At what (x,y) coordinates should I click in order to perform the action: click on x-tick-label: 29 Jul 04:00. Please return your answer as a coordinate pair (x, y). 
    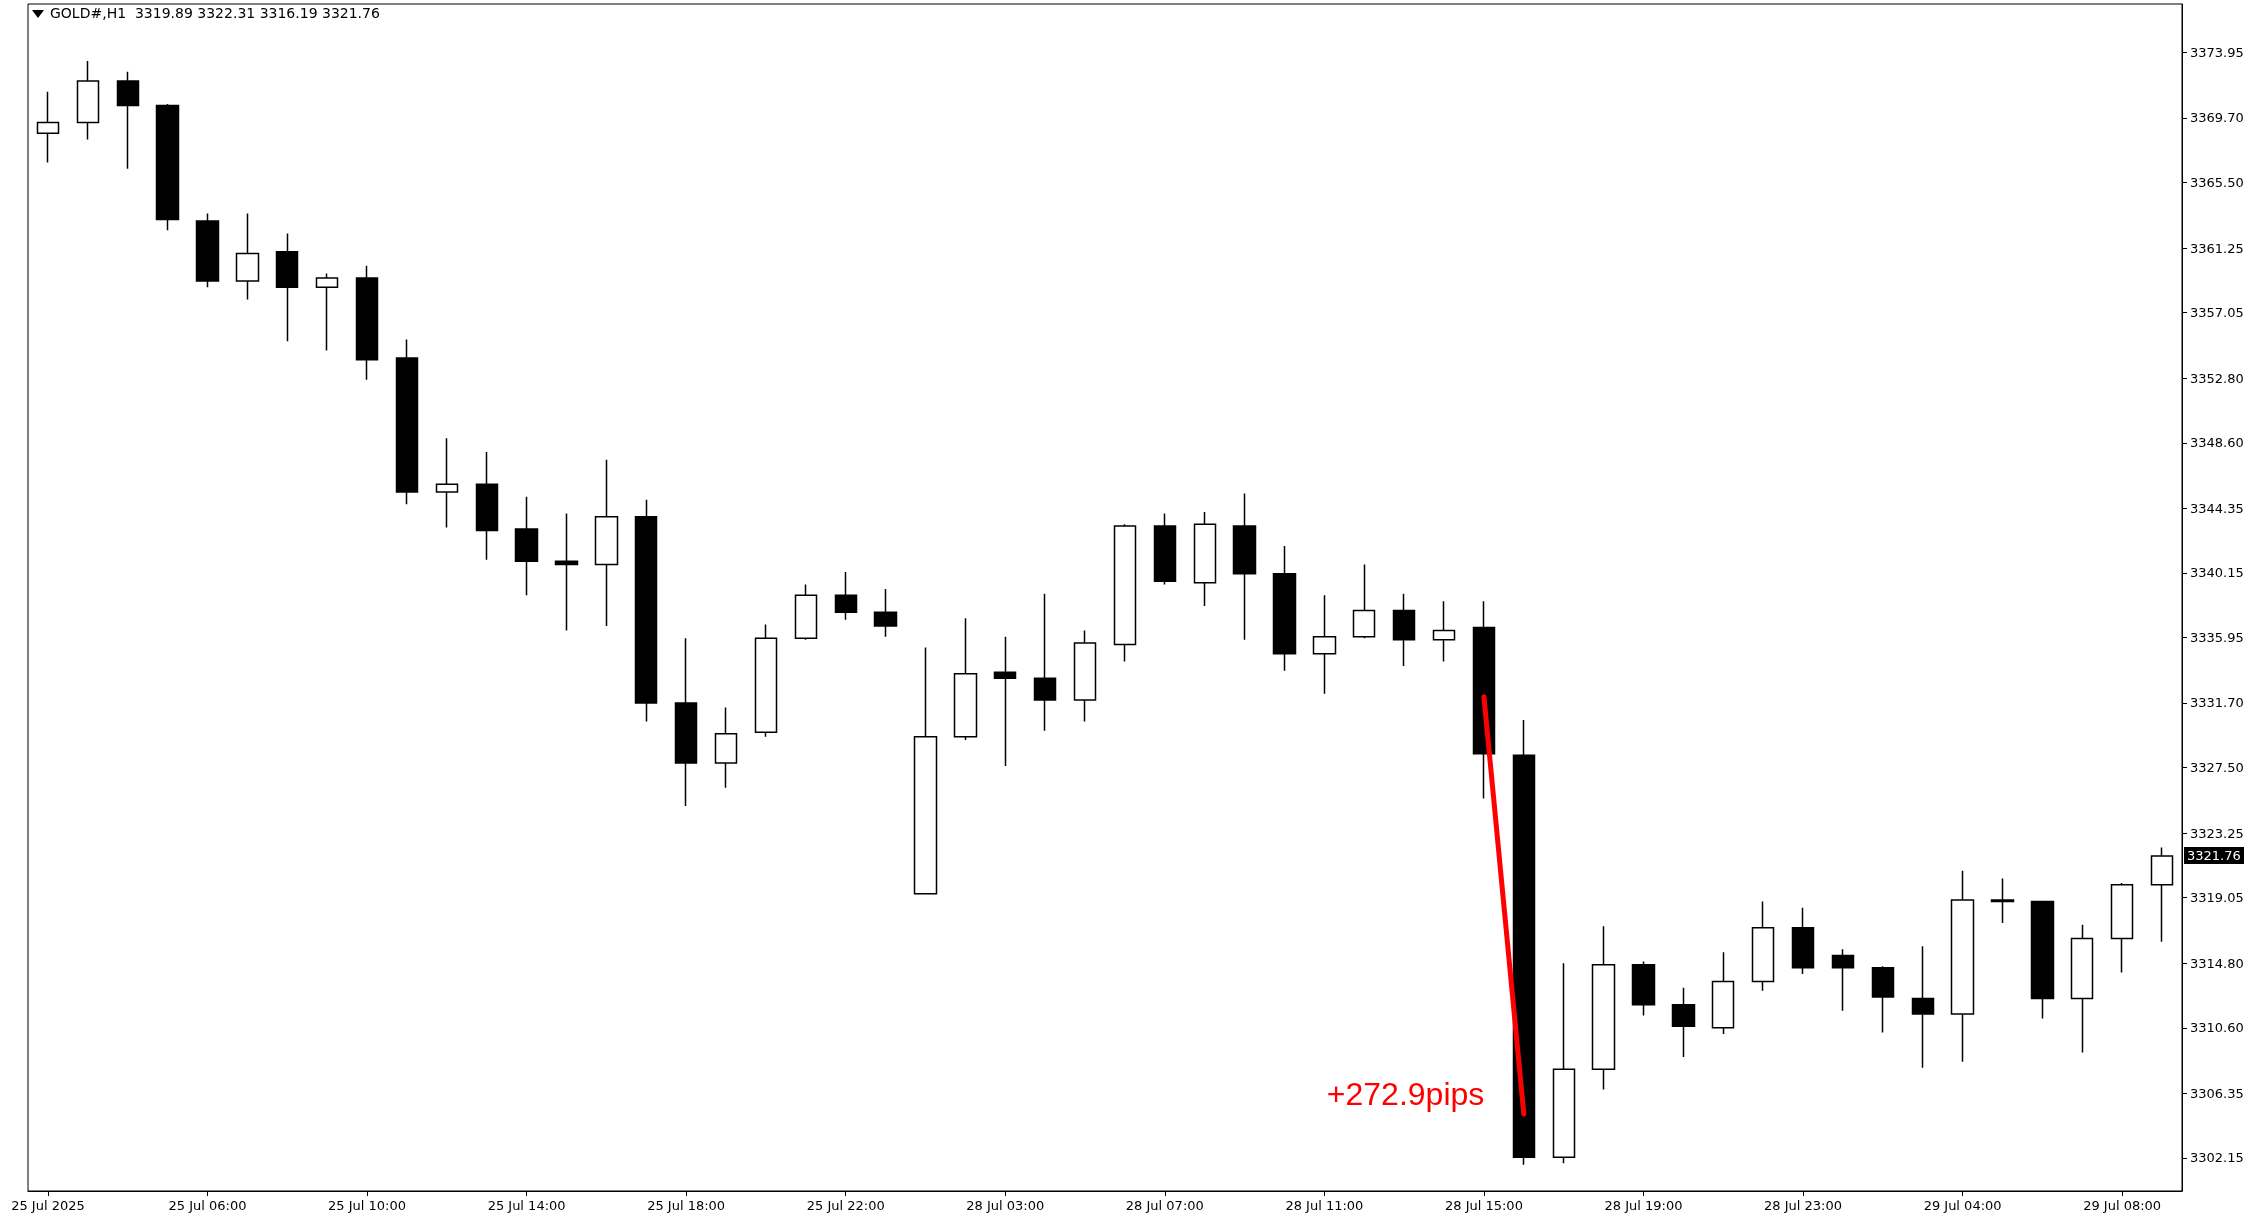
    Looking at the image, I should click on (1962, 1205).